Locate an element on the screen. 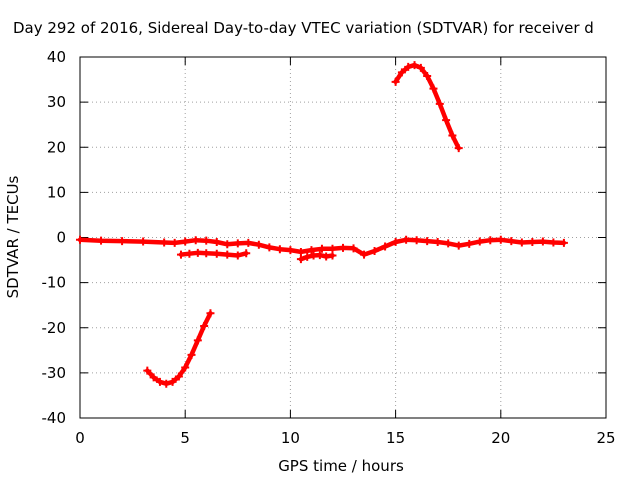 The width and height of the screenshot is (640, 480). x-tick-label: 0 is located at coordinates (80, 438).